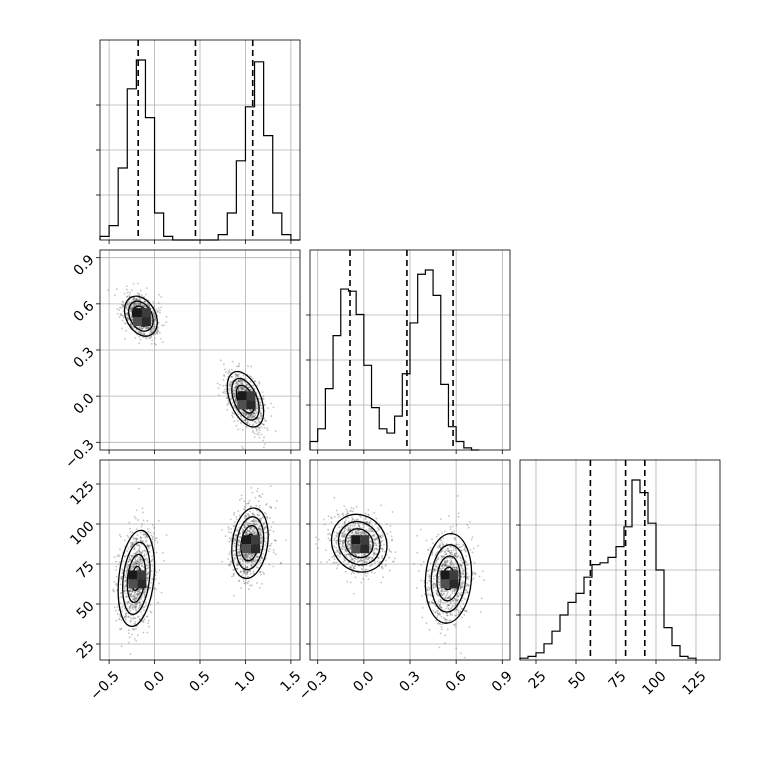 The image size is (760, 760). I want to click on x-tick-label-2-1: 50, so click(578, 680).